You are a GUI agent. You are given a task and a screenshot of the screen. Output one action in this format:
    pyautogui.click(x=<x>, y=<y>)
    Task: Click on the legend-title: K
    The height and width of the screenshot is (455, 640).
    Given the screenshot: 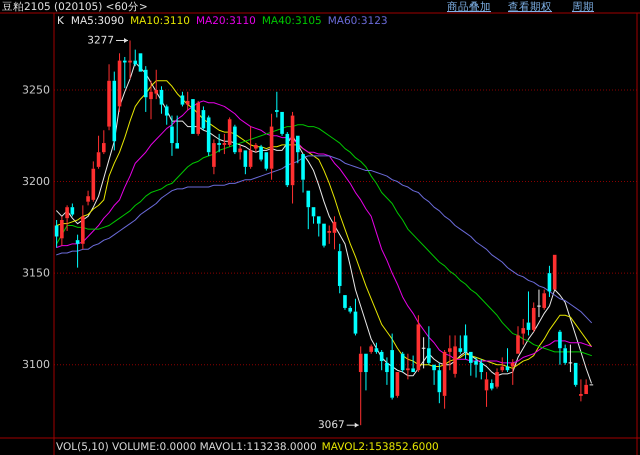 What is the action you would take?
    pyautogui.click(x=61, y=21)
    